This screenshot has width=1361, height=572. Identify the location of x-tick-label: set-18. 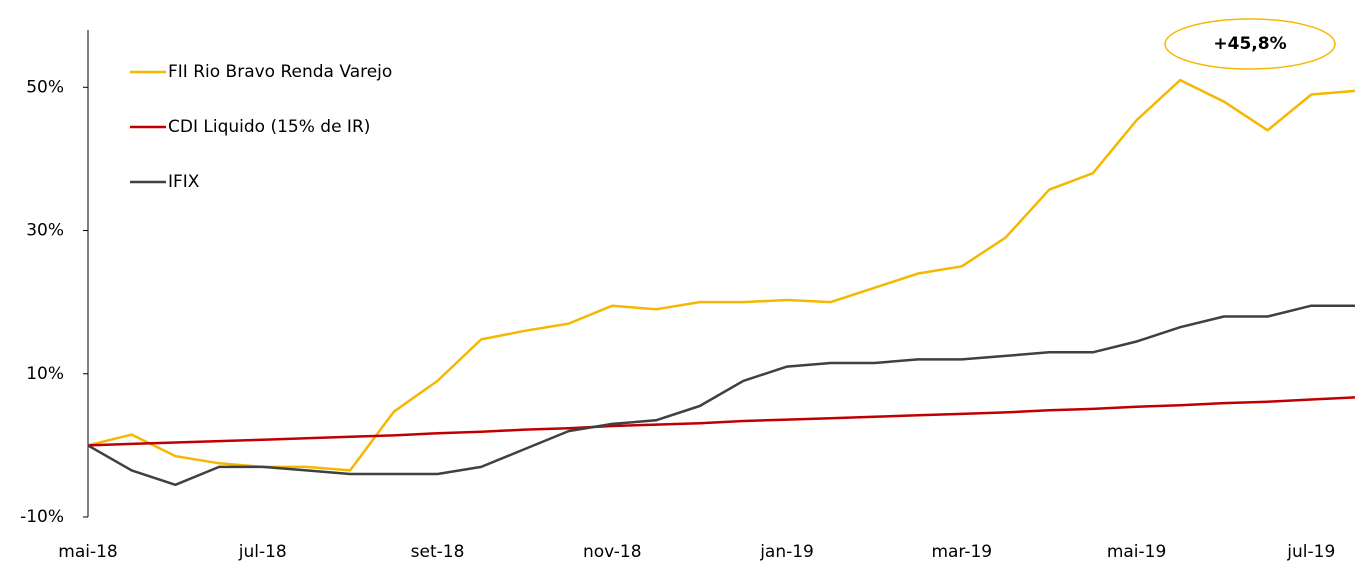
(438, 552).